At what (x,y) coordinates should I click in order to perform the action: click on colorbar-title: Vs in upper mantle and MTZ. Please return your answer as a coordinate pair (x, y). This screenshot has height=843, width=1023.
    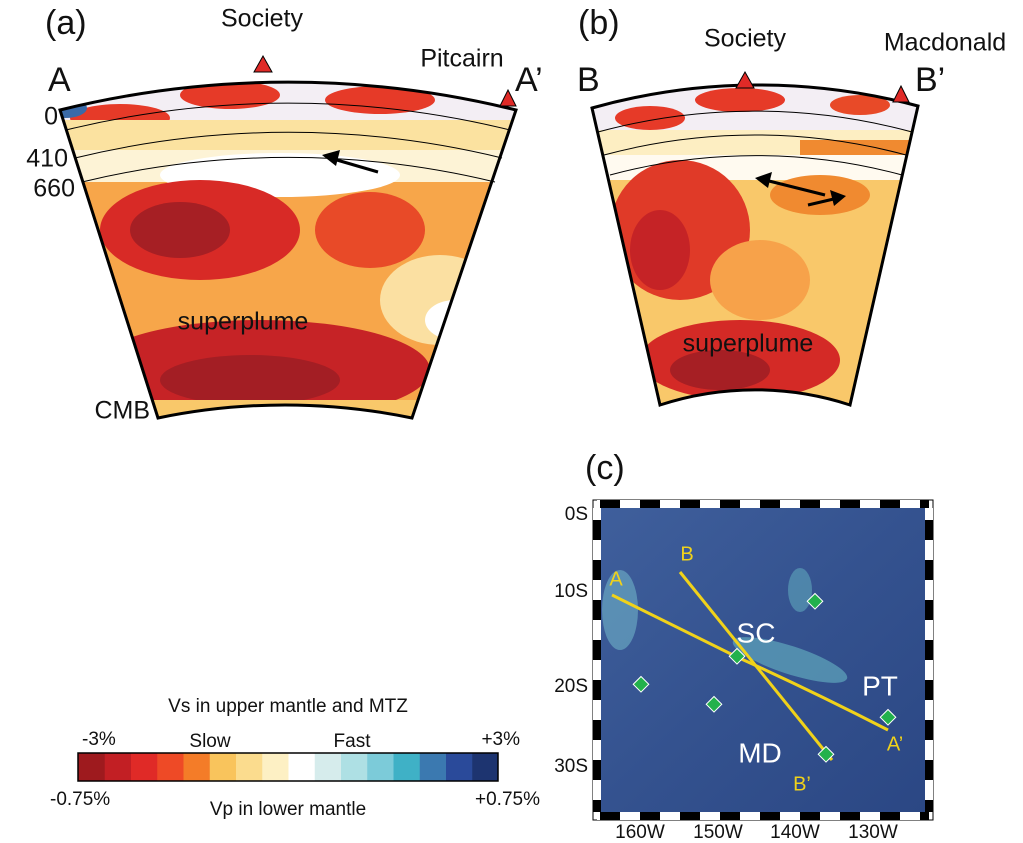
    Looking at the image, I should click on (288, 706).